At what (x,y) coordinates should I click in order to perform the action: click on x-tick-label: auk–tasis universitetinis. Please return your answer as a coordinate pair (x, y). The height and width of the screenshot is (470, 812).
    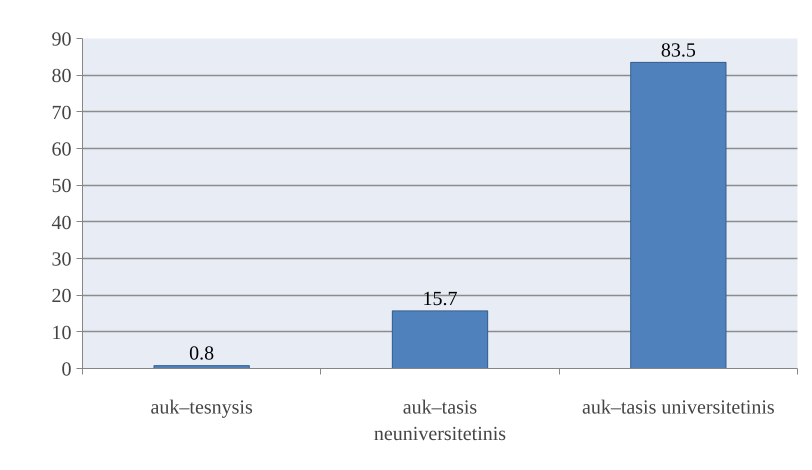
    Looking at the image, I should click on (678, 407).